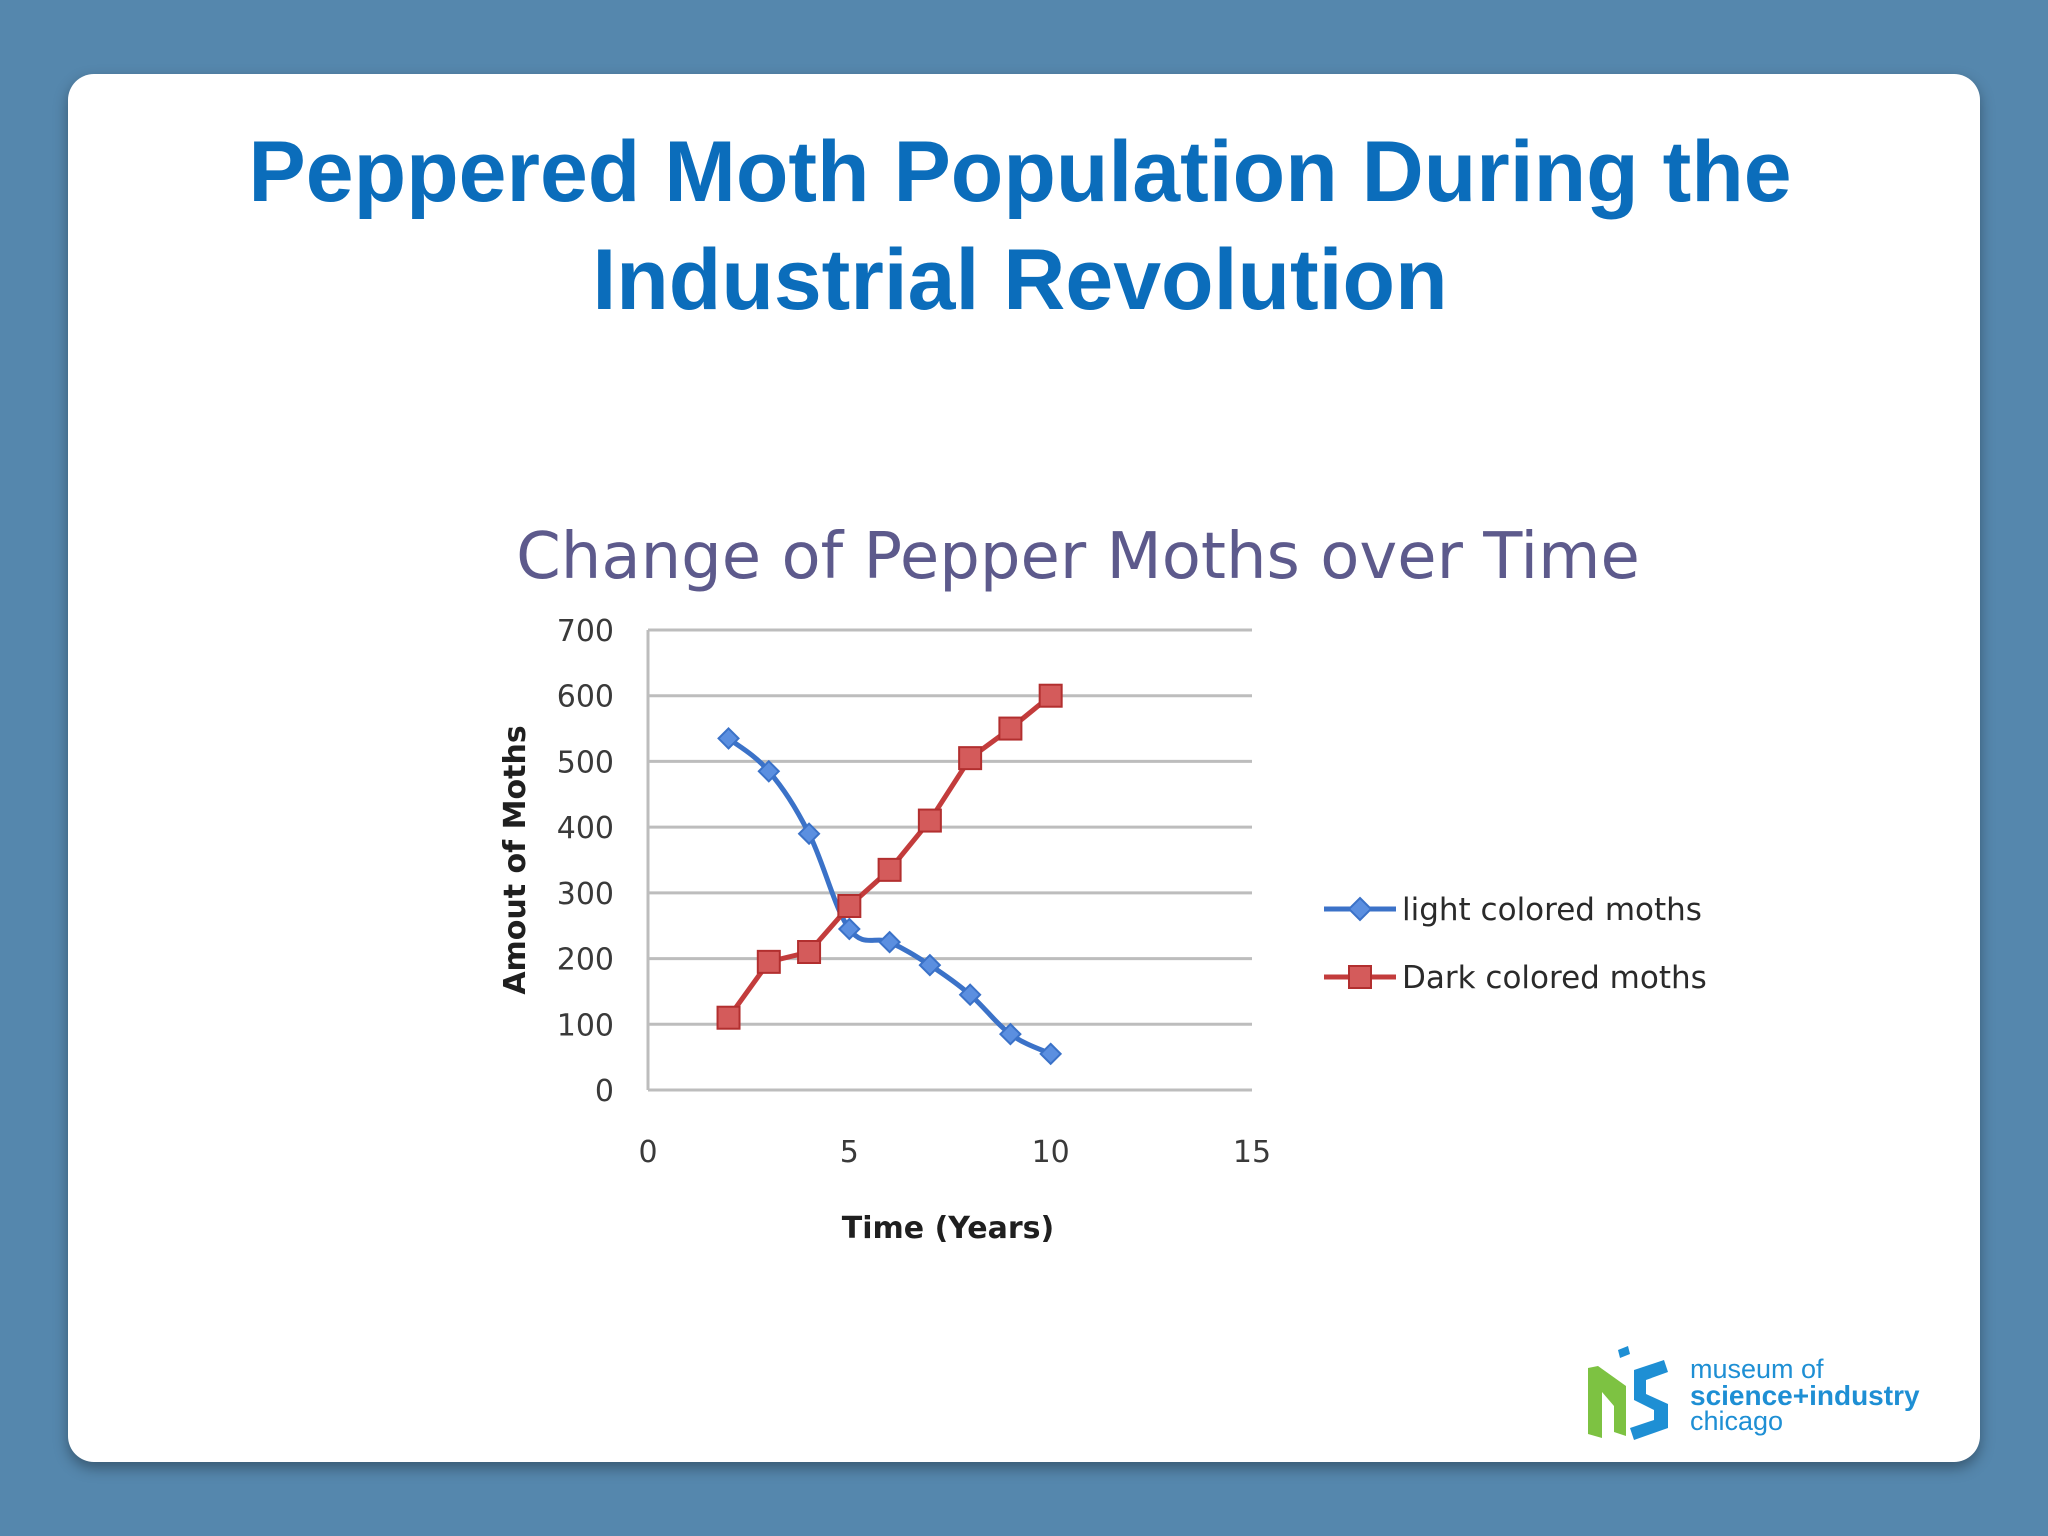  Describe the element at coordinates (585, 828) in the screenshot. I see `y-tick-label: 400` at that location.